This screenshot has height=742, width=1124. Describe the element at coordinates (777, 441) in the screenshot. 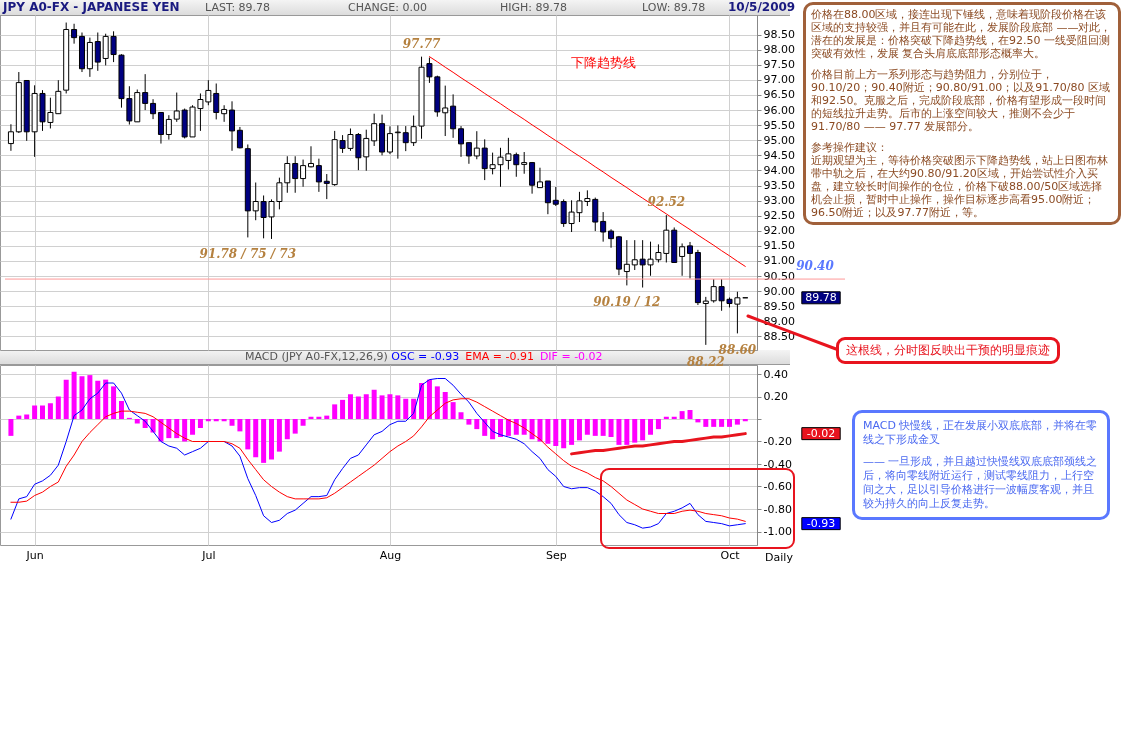

I see `y-tick-label: -0.20` at that location.